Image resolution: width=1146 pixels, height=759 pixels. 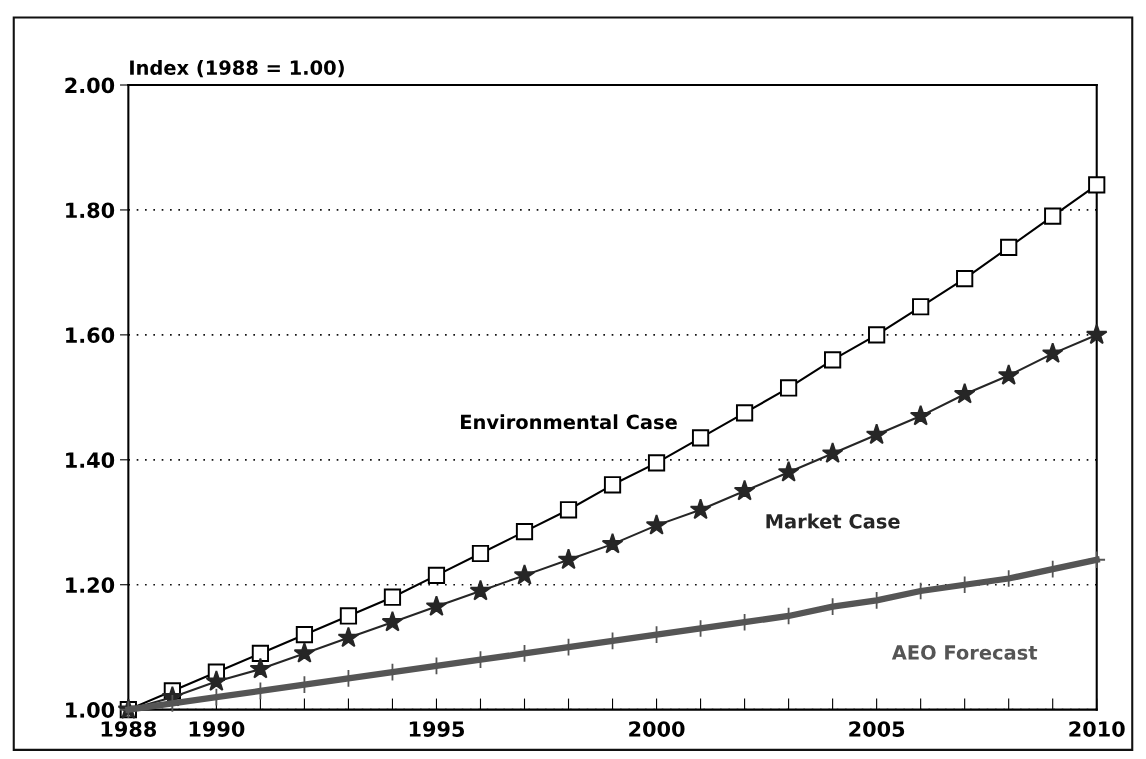 What do you see at coordinates (964, 652) in the screenshot?
I see `text: AEO Forecast` at bounding box center [964, 652].